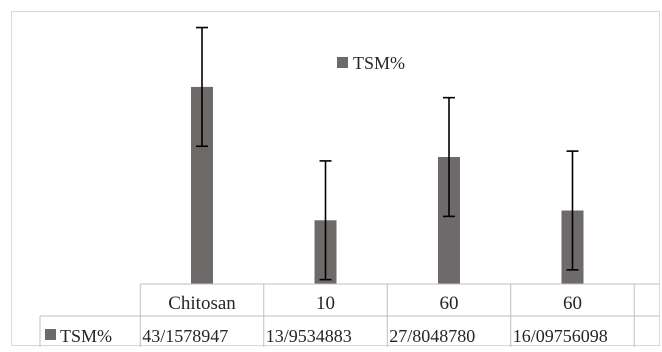 This screenshot has height=352, width=662. What do you see at coordinates (185, 336) in the screenshot?
I see `table-cell-0: 43/1578947` at bounding box center [185, 336].